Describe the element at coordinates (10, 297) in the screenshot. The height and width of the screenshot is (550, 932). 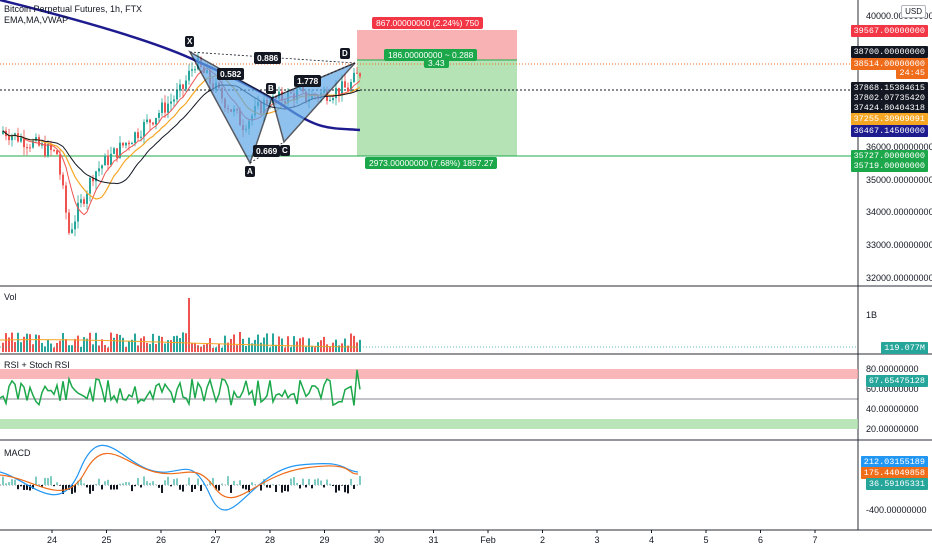
I see `volume-pane-label: Vol` at that location.